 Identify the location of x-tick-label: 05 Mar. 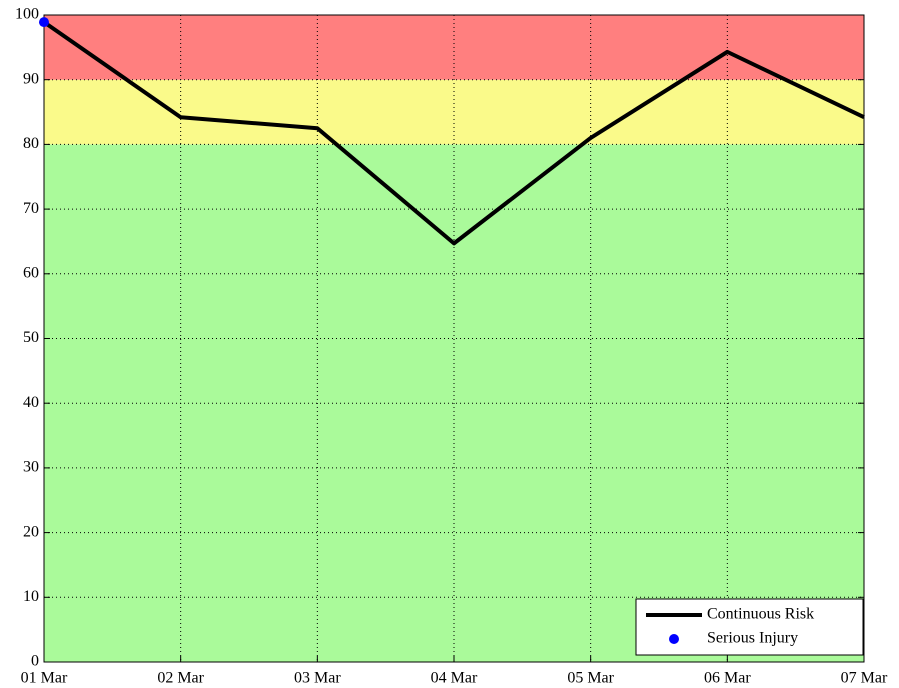
(590, 678).